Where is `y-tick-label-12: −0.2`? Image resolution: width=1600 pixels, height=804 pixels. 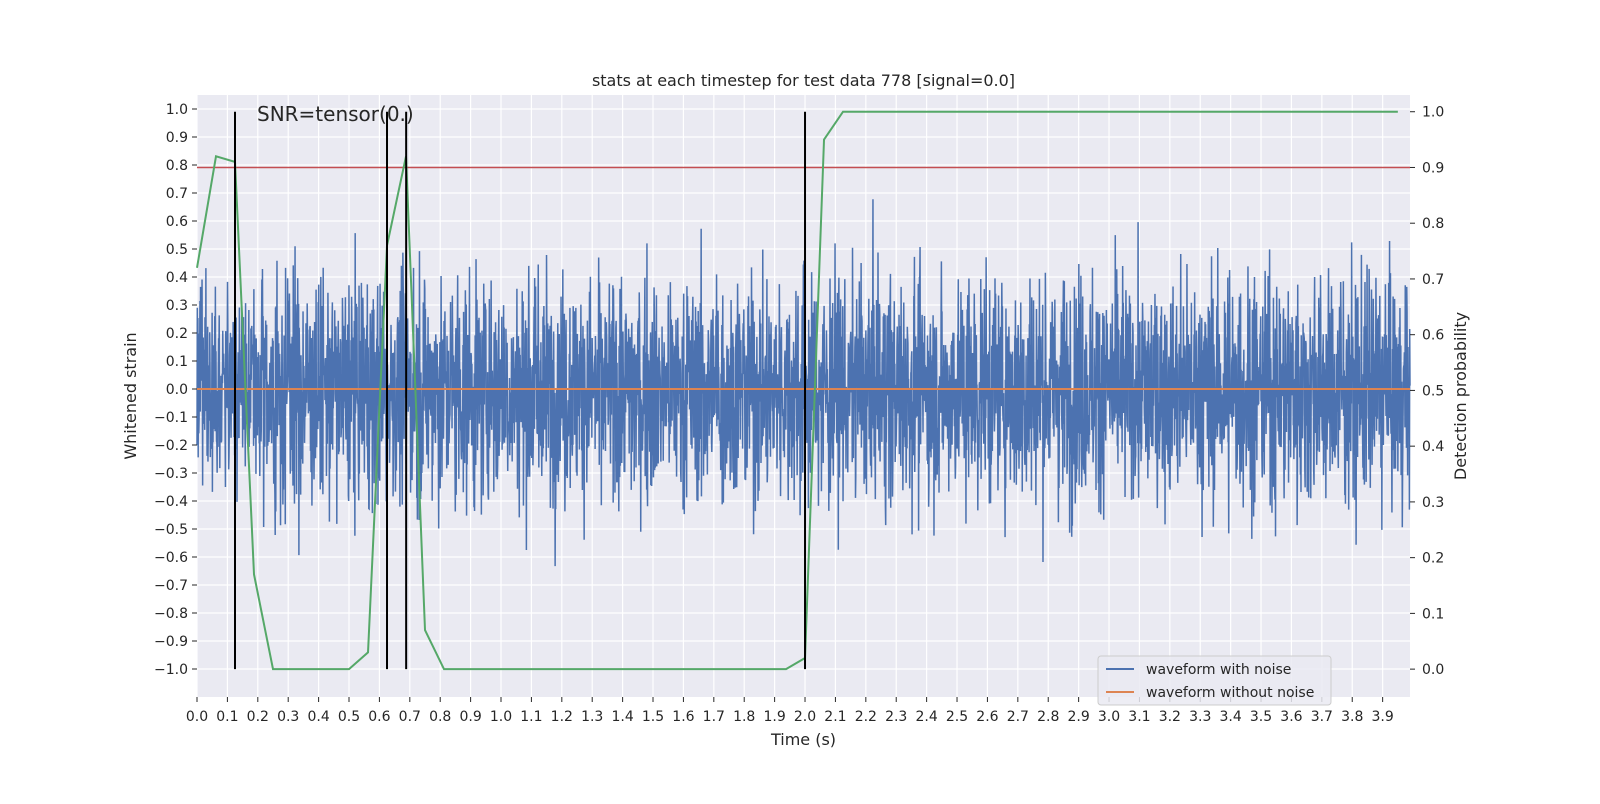
y-tick-label-12: −0.2 is located at coordinates (171, 446).